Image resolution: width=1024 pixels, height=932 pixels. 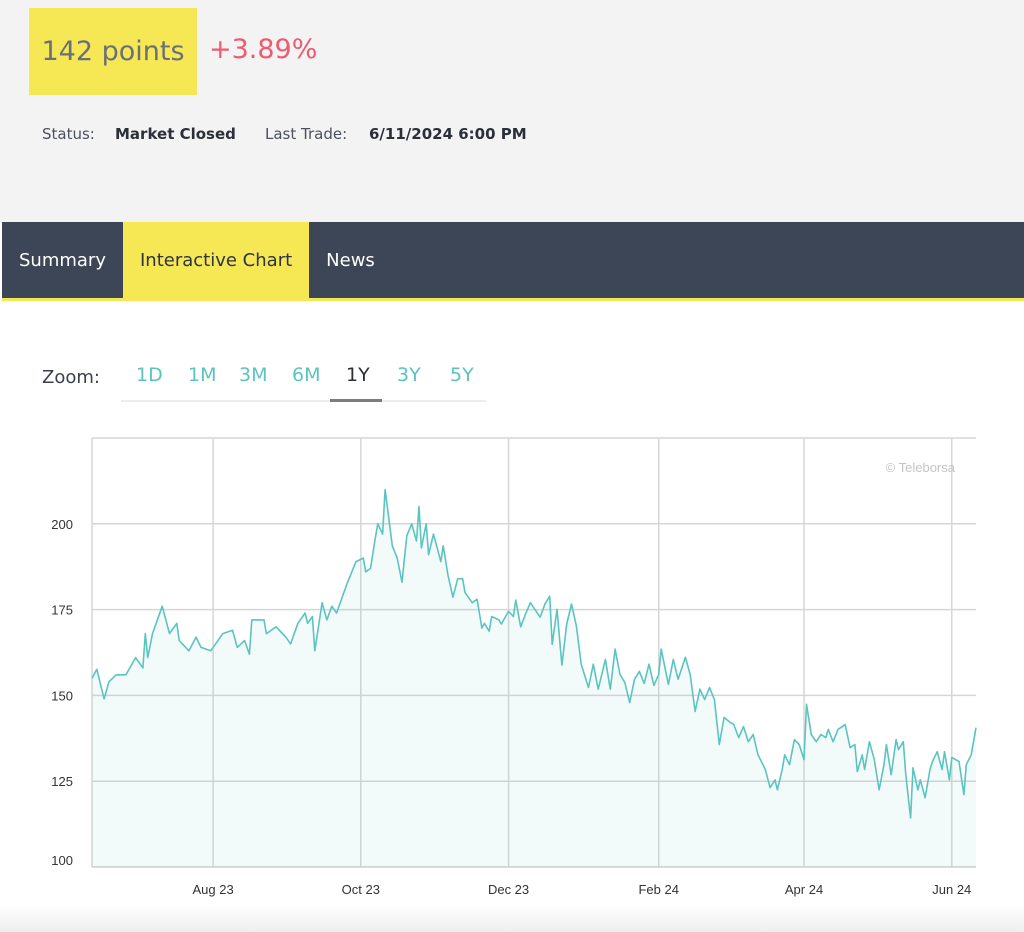 I want to click on status-label: Status:, so click(x=68, y=134).